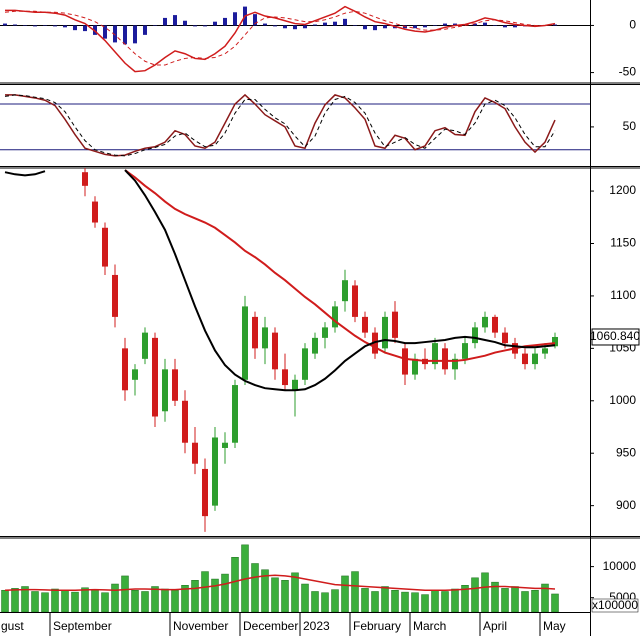 The height and width of the screenshot is (636, 640). I want to click on x-tick-label: gust, so click(12, 626).